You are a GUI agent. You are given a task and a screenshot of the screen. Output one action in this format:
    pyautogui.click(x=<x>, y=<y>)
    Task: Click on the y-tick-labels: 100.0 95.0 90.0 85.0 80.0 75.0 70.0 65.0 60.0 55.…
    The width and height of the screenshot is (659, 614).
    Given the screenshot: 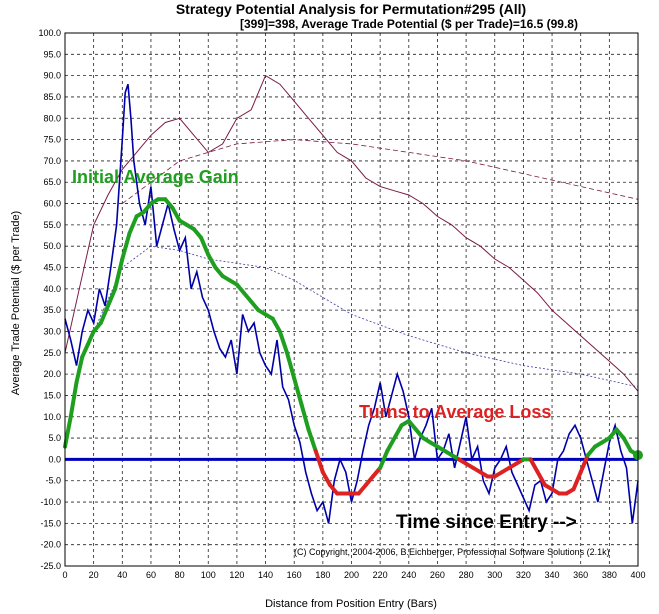 What is the action you would take?
    pyautogui.click(x=49, y=299)
    